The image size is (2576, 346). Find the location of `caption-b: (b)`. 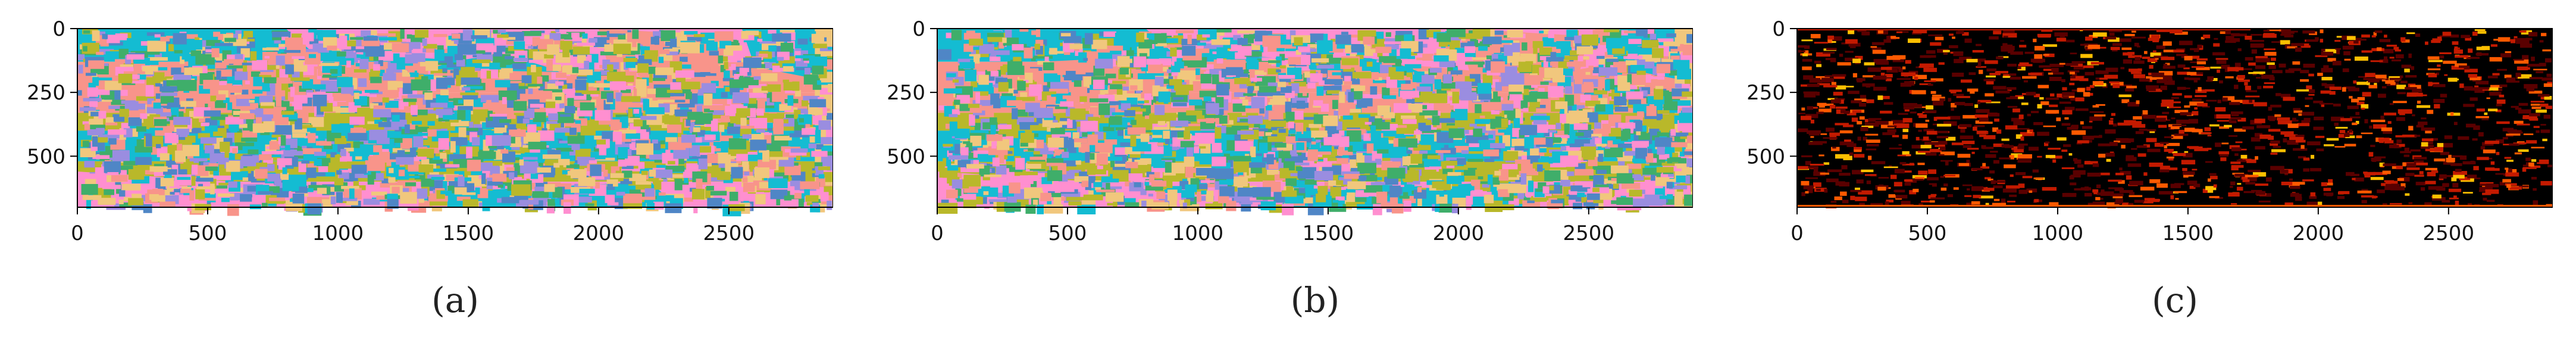

caption-b: (b) is located at coordinates (1315, 300).